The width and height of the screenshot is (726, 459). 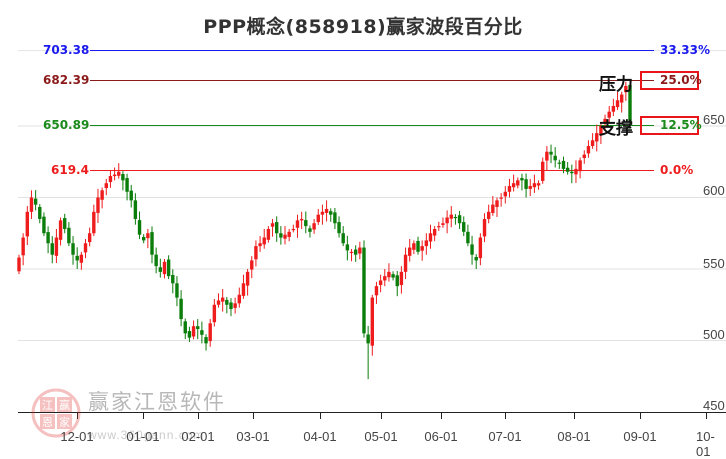 I want to click on x-tick-label: 07-01, so click(x=505, y=436).